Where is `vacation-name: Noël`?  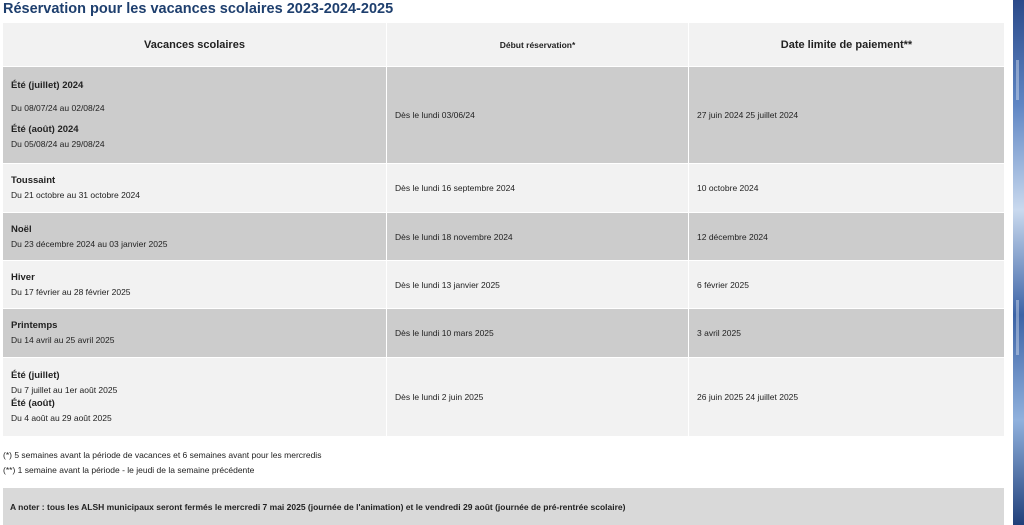
vacation-name: Noël is located at coordinates (21, 229).